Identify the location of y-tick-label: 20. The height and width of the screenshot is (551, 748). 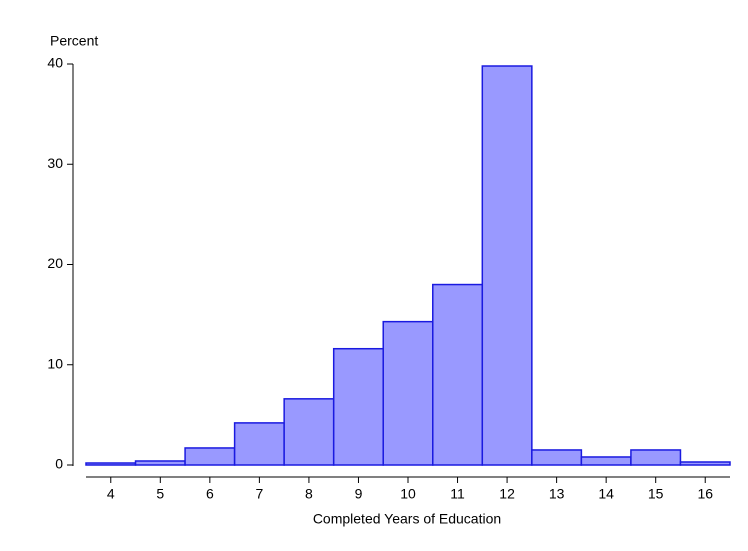
(55, 263).